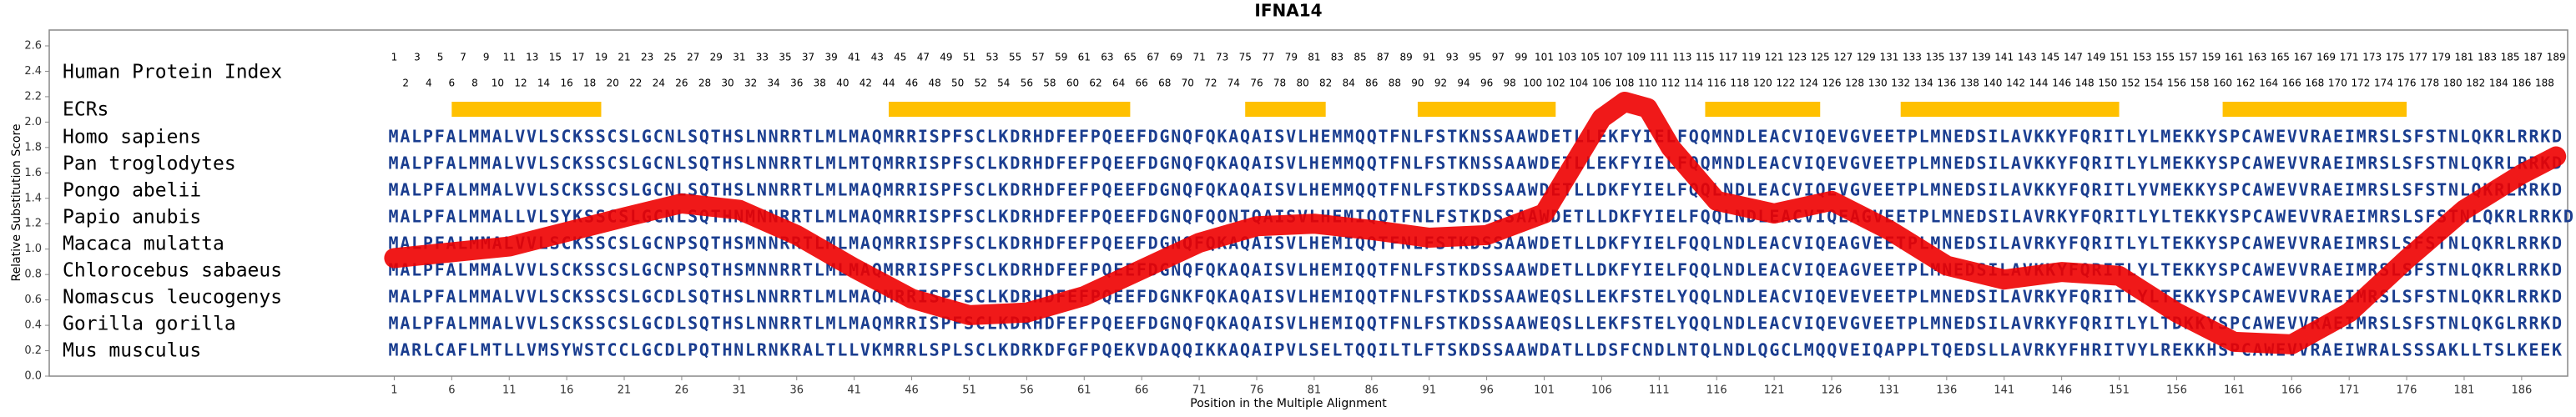 Image resolution: width=2576 pixels, height=417 pixels. What do you see at coordinates (1717, 83) in the screenshot?
I see `protein-index-number: 116` at bounding box center [1717, 83].